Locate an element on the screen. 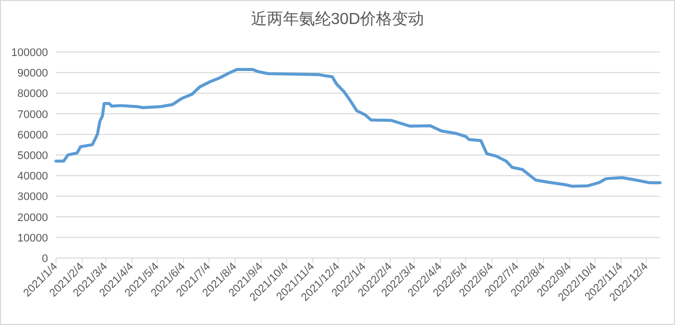 The image size is (675, 325). y-tick-label: 80000 is located at coordinates (32, 94).